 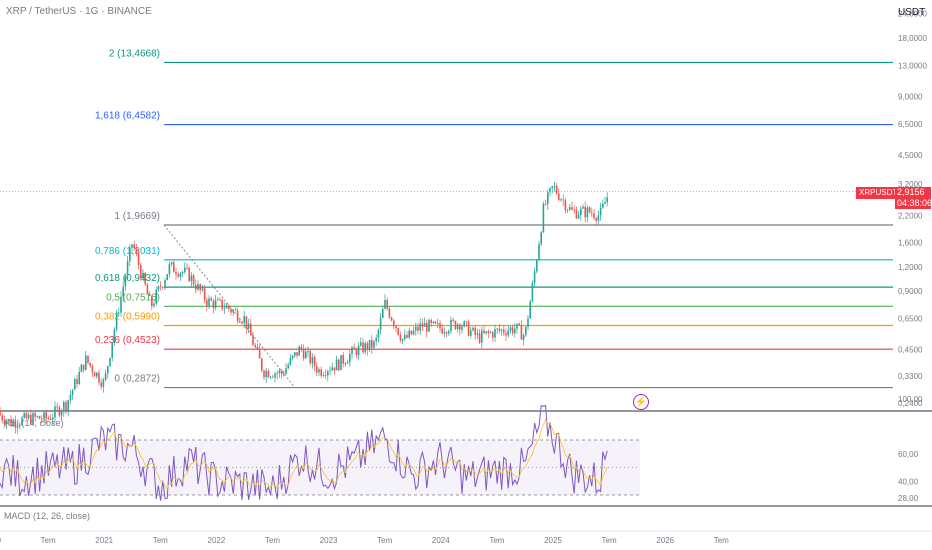 I want to click on price-tick-label: 2,2000, so click(x=910, y=216).